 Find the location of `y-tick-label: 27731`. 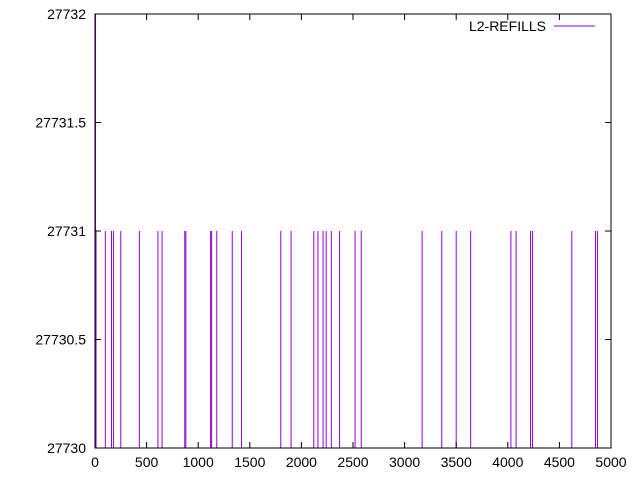

y-tick-label: 27731 is located at coordinates (66, 231).